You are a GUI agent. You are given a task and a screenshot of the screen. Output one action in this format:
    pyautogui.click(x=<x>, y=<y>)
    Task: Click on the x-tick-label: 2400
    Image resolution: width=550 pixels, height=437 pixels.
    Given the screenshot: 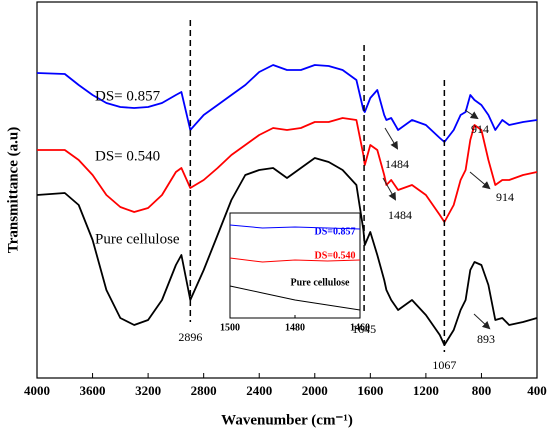 What is the action you would take?
    pyautogui.click(x=259, y=390)
    